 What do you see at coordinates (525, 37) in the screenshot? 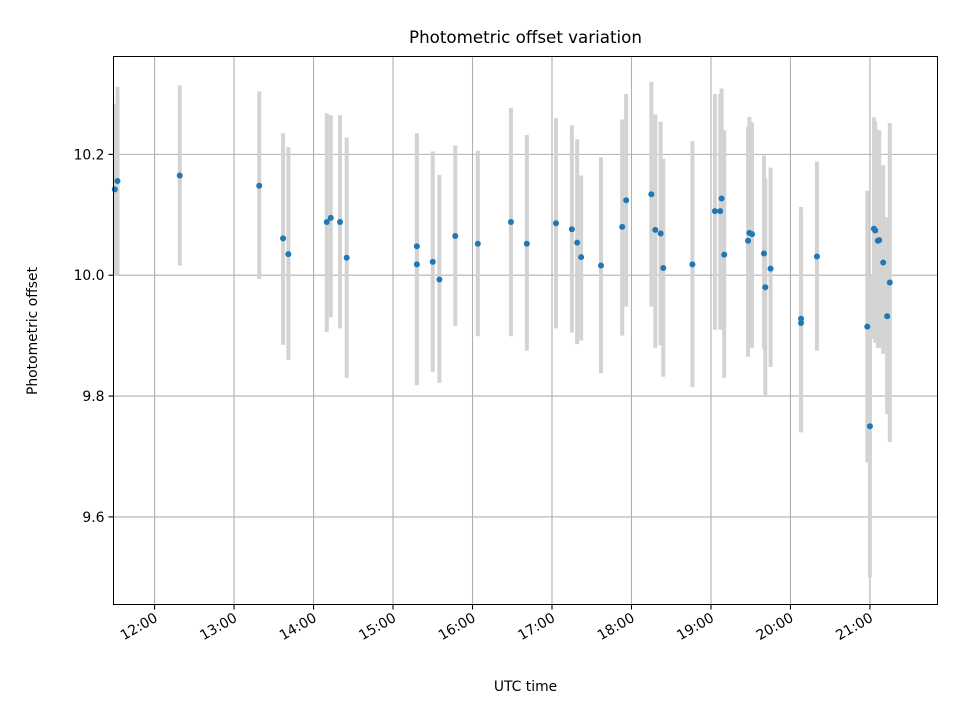
I see `chart-title: Photometric offset variation` at bounding box center [525, 37].